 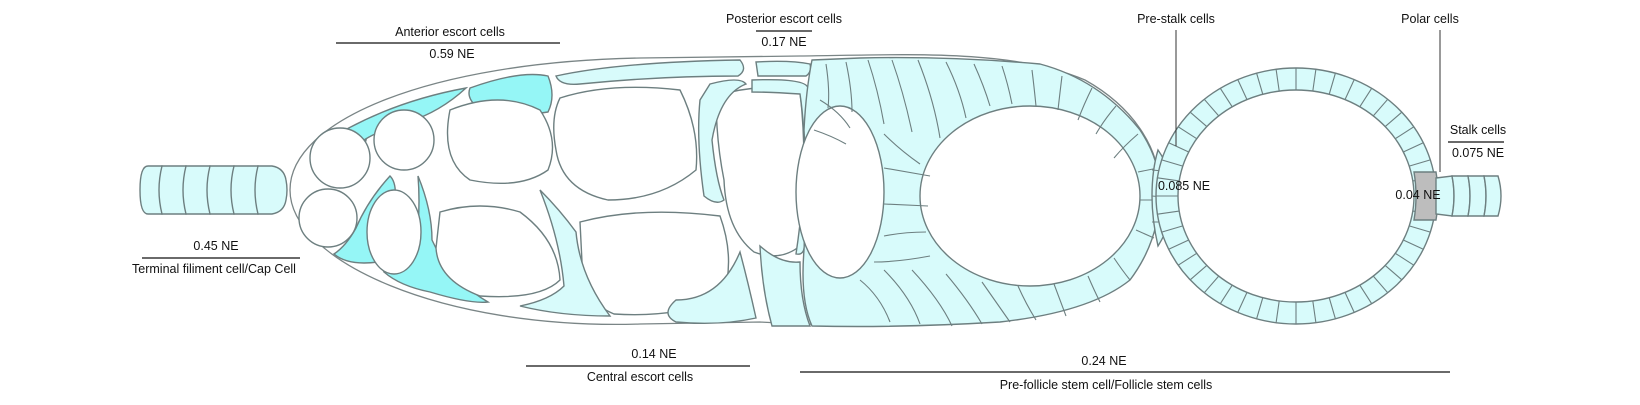 What do you see at coordinates (451, 54) in the screenshot?
I see `anterior-value: 0.59 NE` at bounding box center [451, 54].